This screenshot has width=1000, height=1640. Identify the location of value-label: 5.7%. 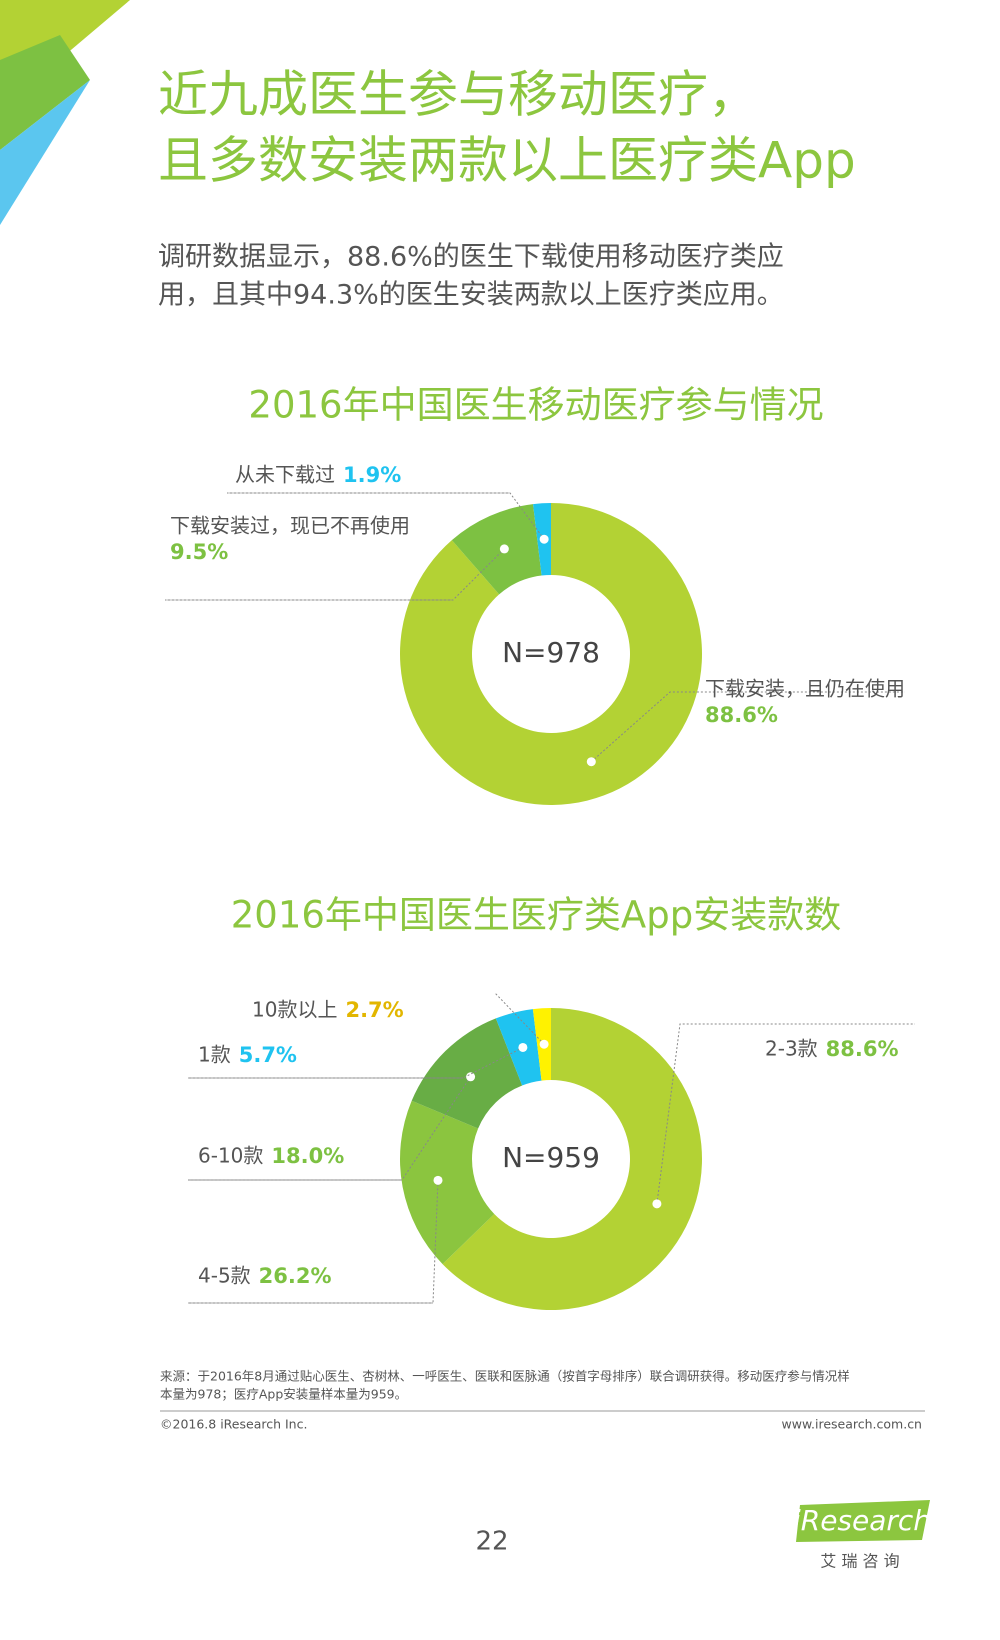
(268, 1055).